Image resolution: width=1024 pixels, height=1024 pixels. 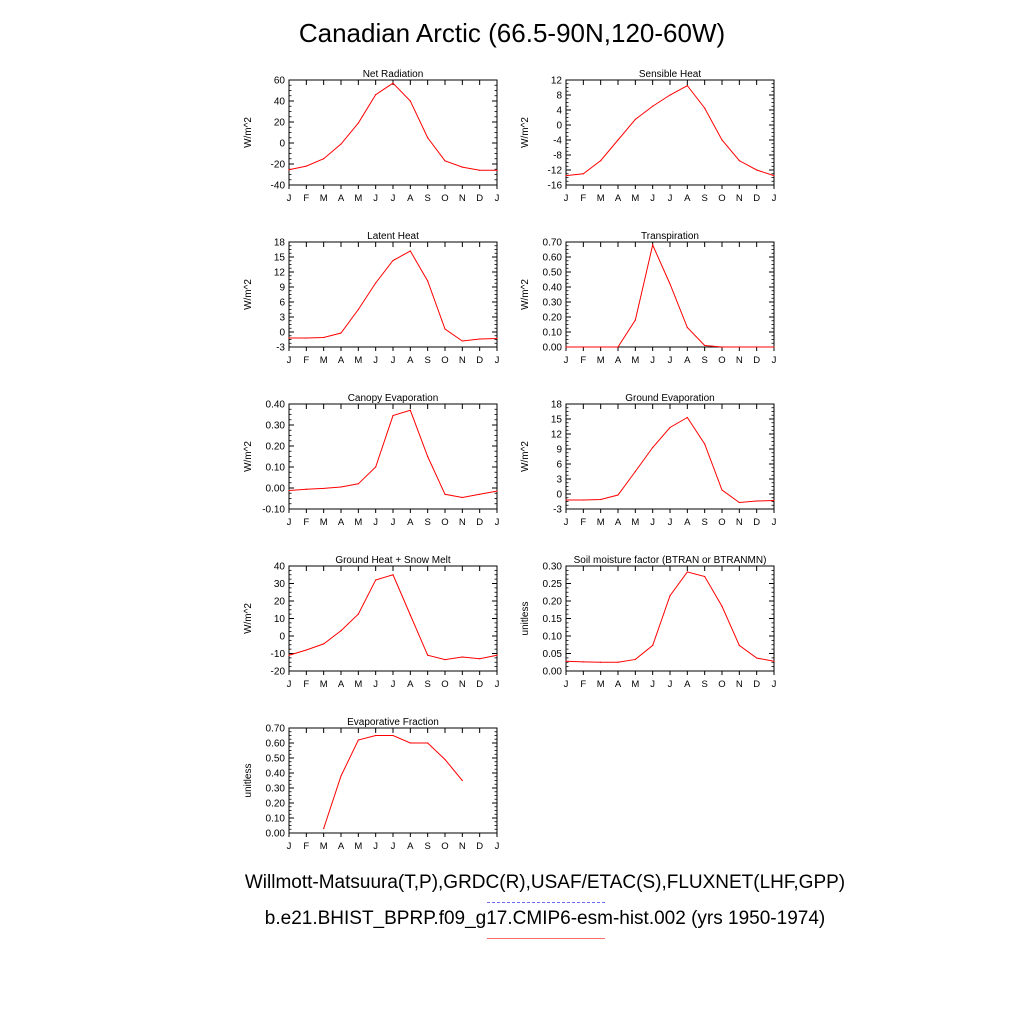 What do you see at coordinates (553, 584) in the screenshot?
I see `y-tick-label: 0.25` at bounding box center [553, 584].